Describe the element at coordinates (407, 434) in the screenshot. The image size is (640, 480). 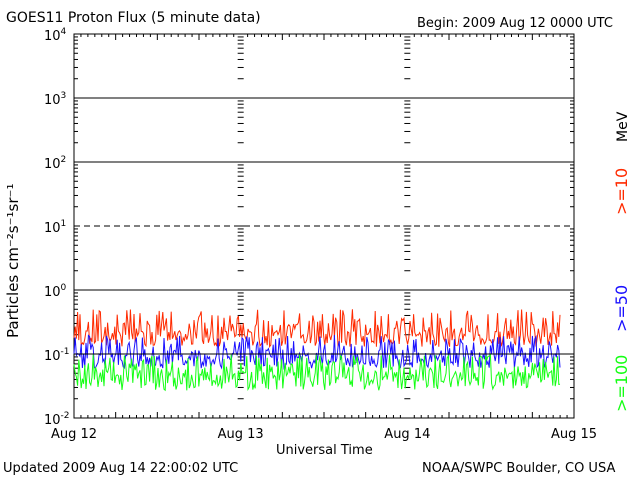
I see `x-tick-label: Aug 14` at that location.